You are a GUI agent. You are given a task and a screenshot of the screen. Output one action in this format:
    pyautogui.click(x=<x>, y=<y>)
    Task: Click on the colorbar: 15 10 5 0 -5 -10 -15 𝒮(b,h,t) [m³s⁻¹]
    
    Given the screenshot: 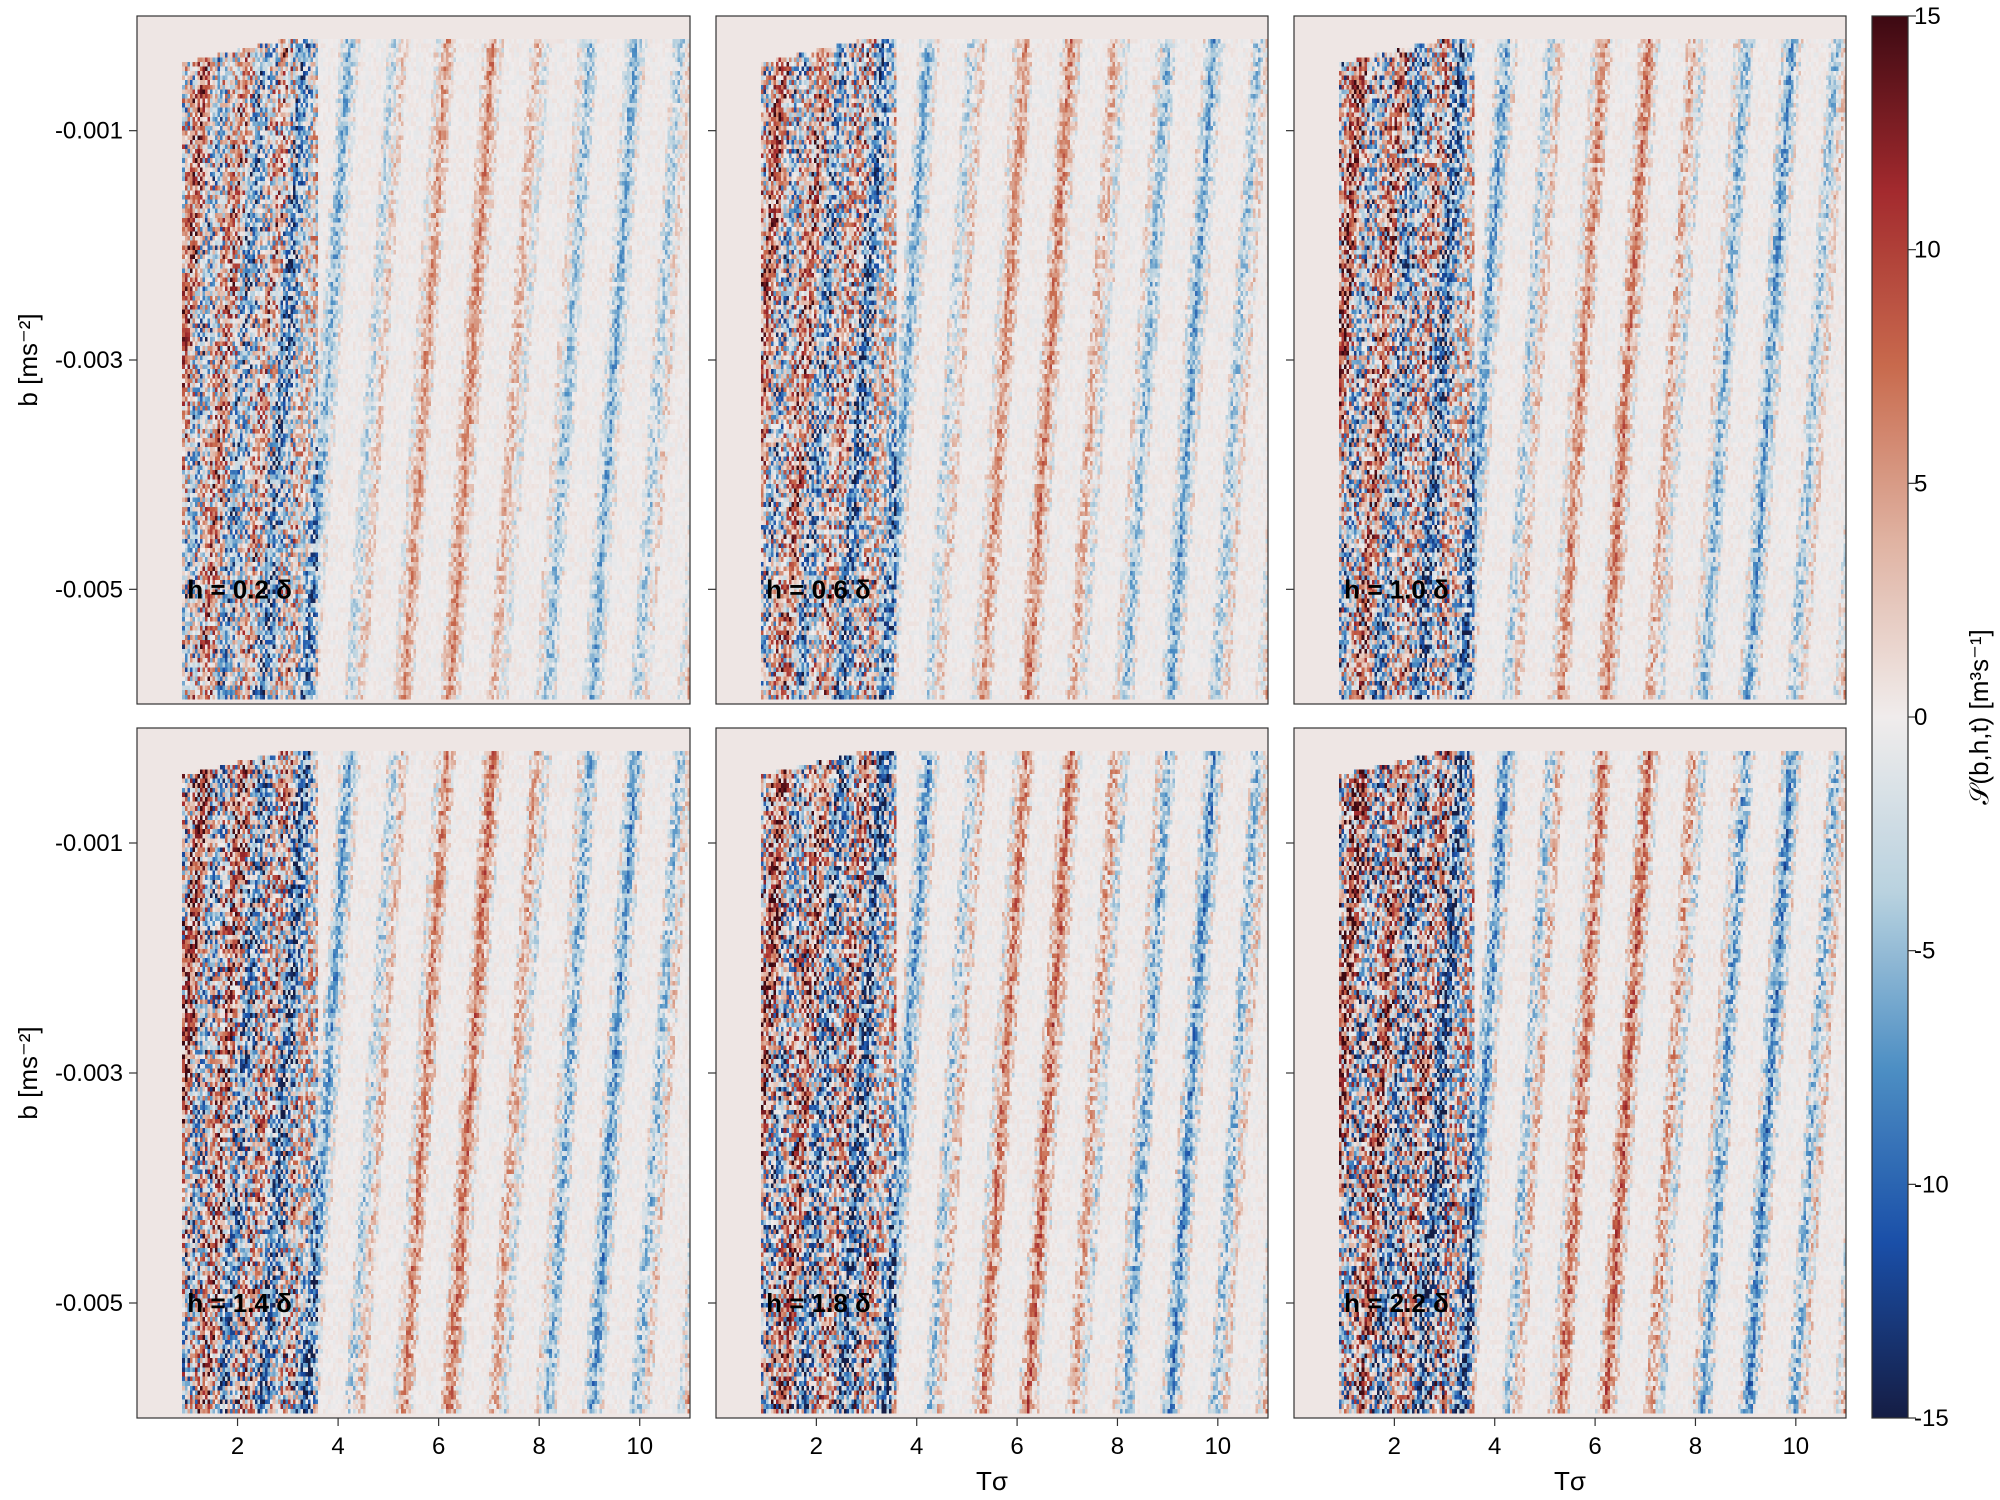 What is the action you would take?
    pyautogui.click(x=1932, y=717)
    